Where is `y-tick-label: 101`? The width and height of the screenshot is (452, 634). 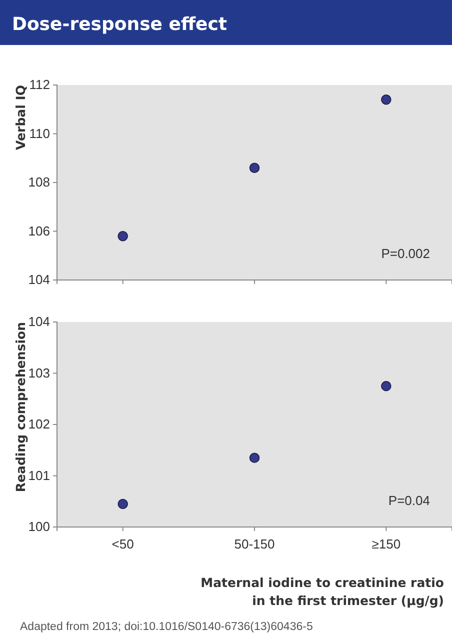
y-tick-label: 101 is located at coordinates (39, 475).